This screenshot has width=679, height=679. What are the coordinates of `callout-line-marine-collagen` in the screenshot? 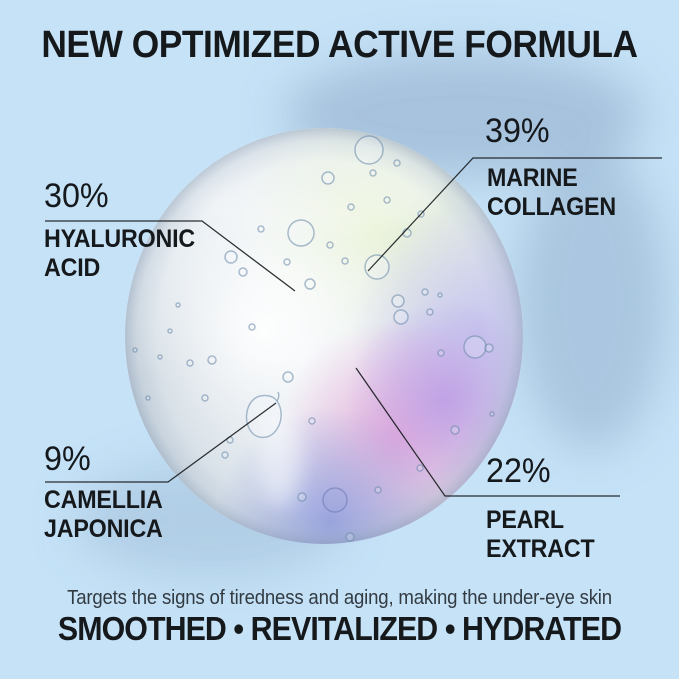 It's located at (514, 214).